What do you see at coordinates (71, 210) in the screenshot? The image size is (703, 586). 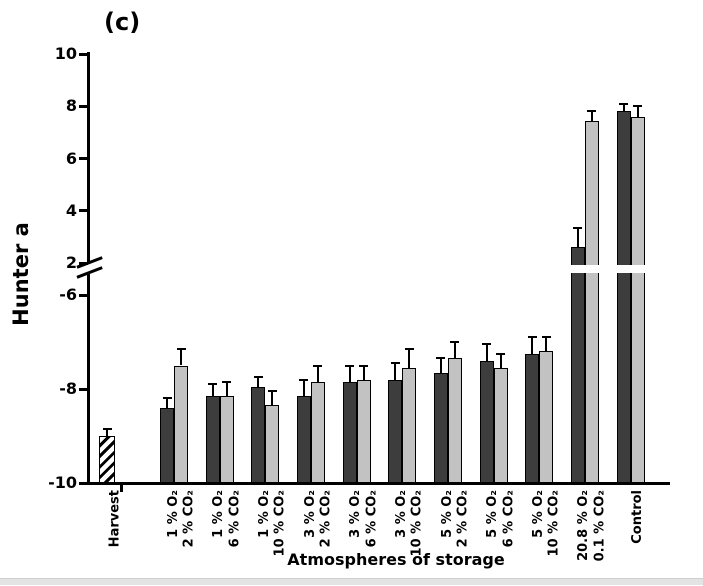 I see `y-tick-label: 4` at bounding box center [71, 210].